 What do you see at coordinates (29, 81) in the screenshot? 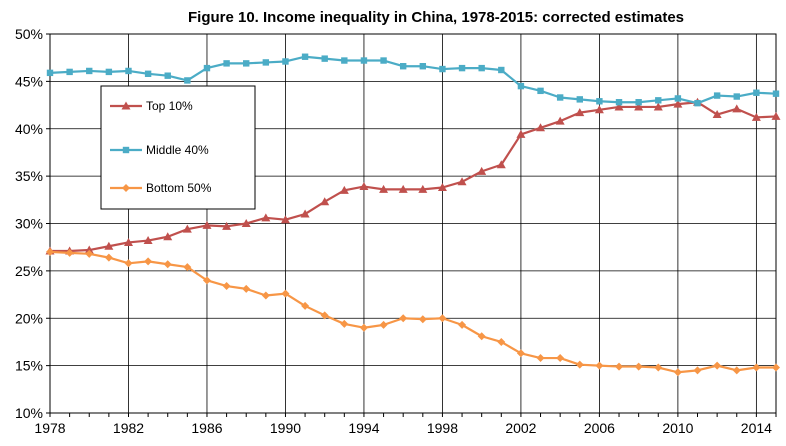
I see `y-tick-label: 45%` at bounding box center [29, 81].